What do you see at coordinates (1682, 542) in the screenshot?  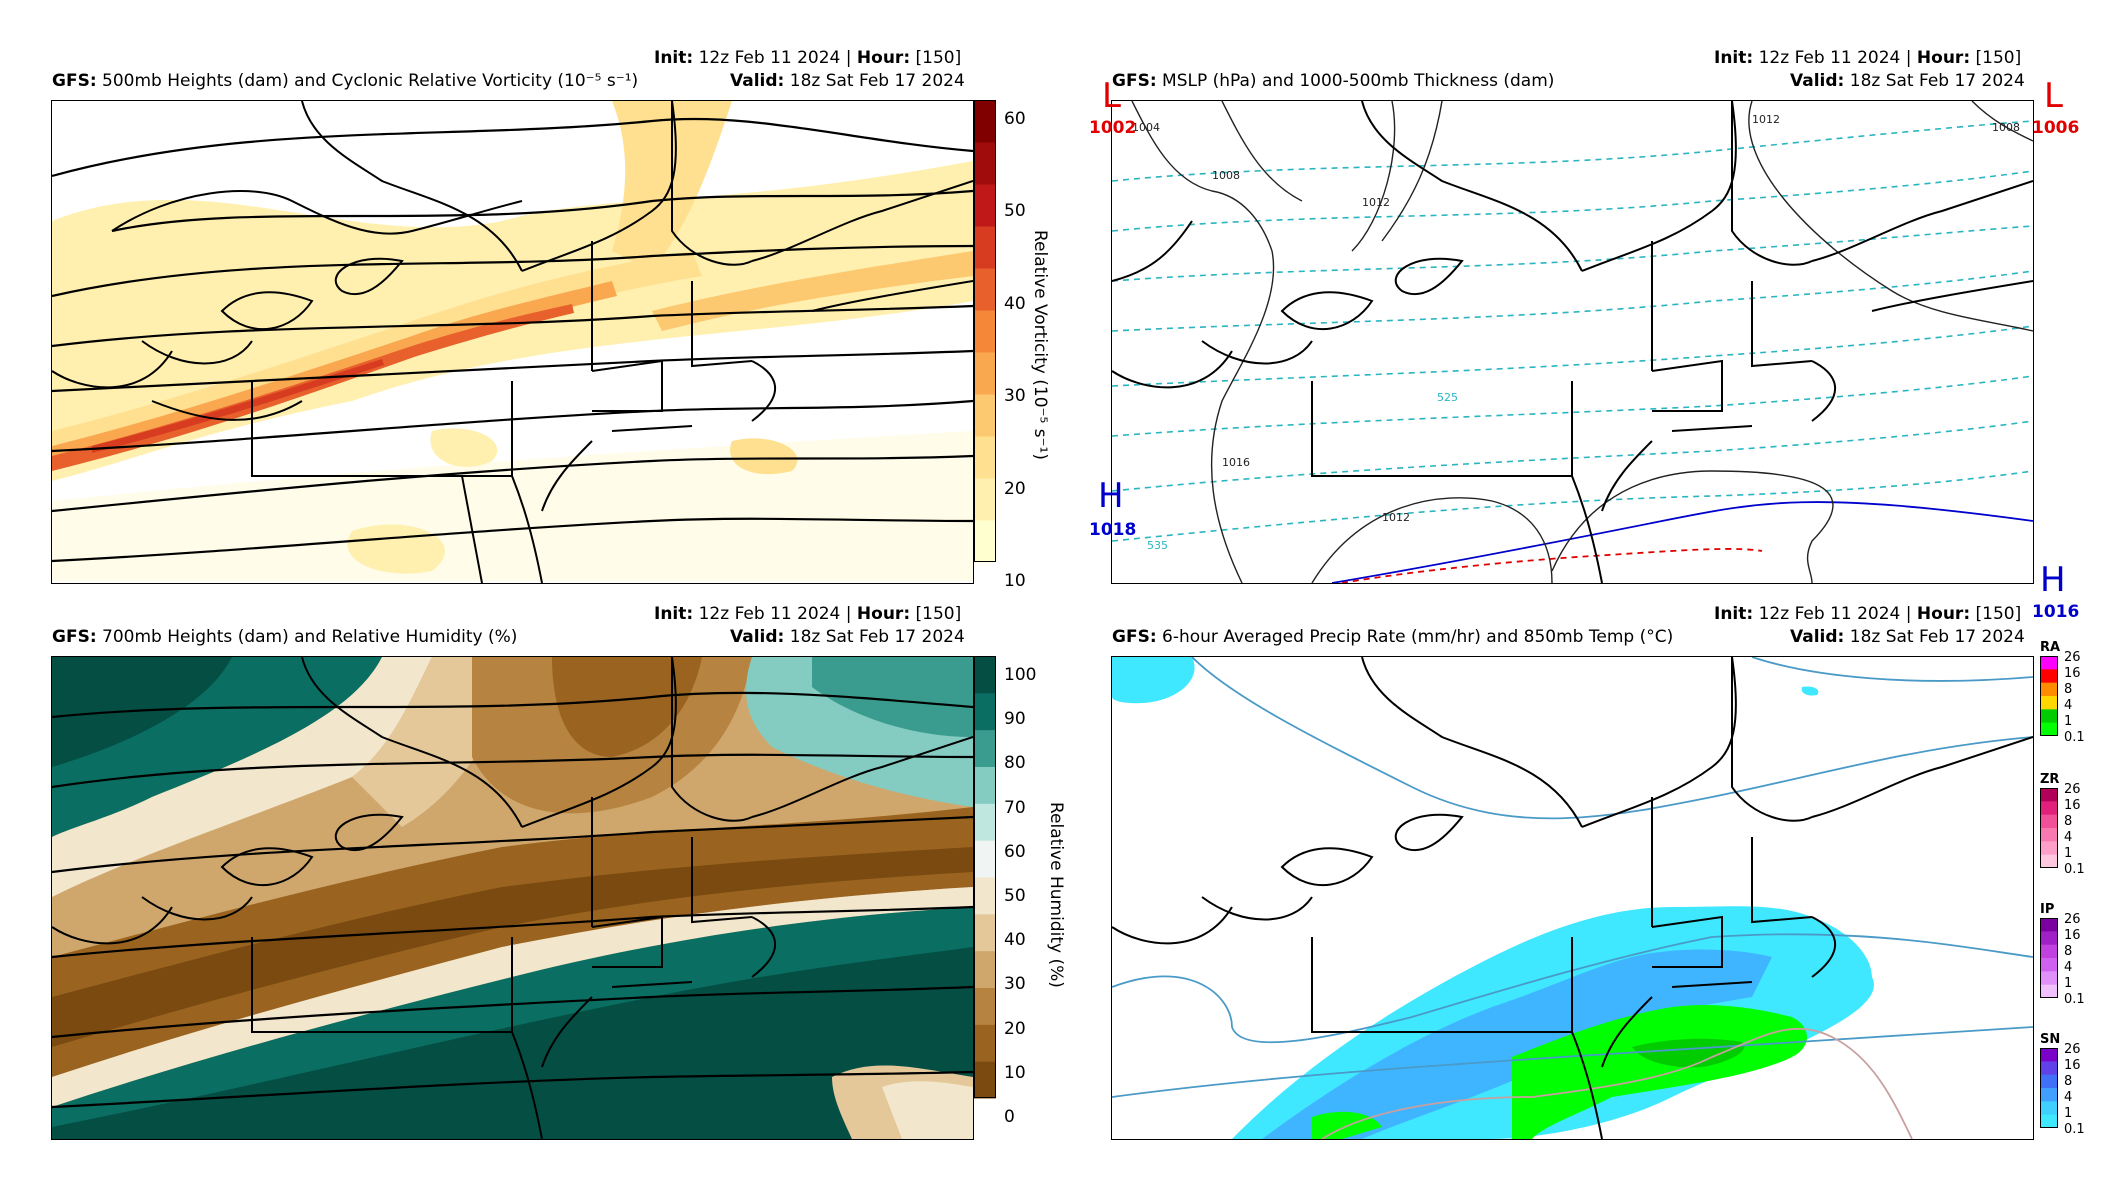 I see `thickness-540-line` at bounding box center [1682, 542].